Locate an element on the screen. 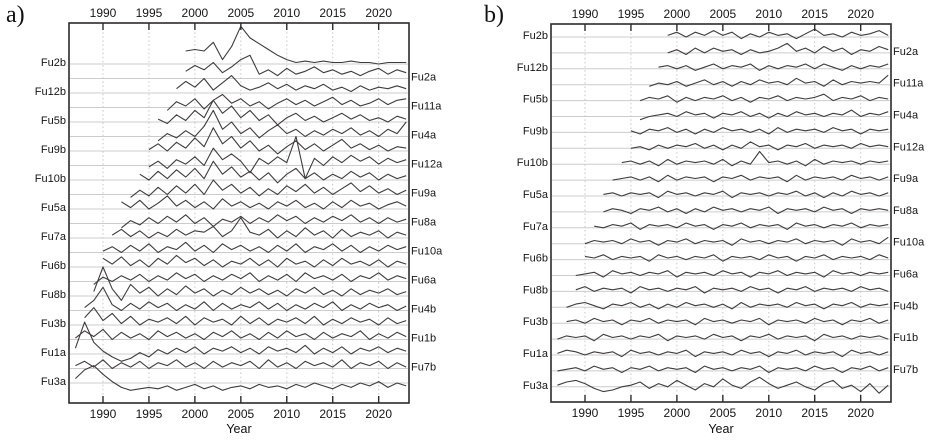 This screenshot has height=441, width=929. series-label-Fu6a: Fu6a is located at coordinates (906, 275).